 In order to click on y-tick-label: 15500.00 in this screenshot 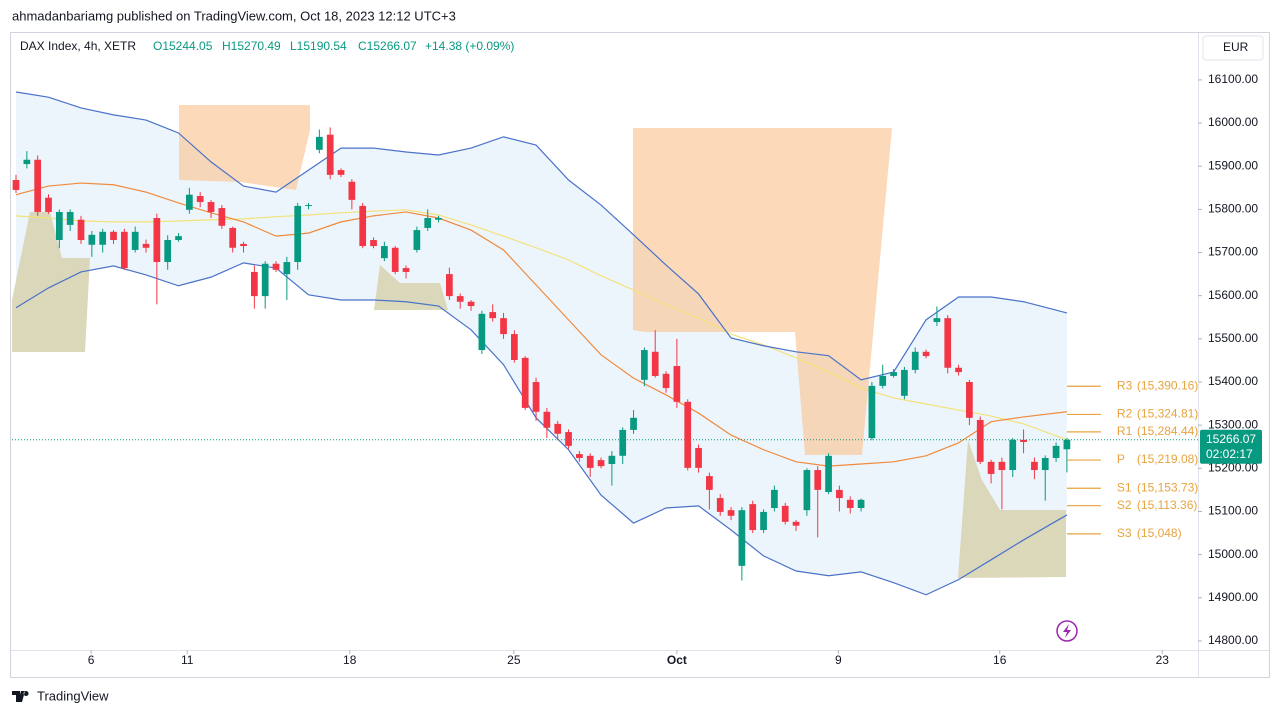, I will do `click(1233, 338)`.